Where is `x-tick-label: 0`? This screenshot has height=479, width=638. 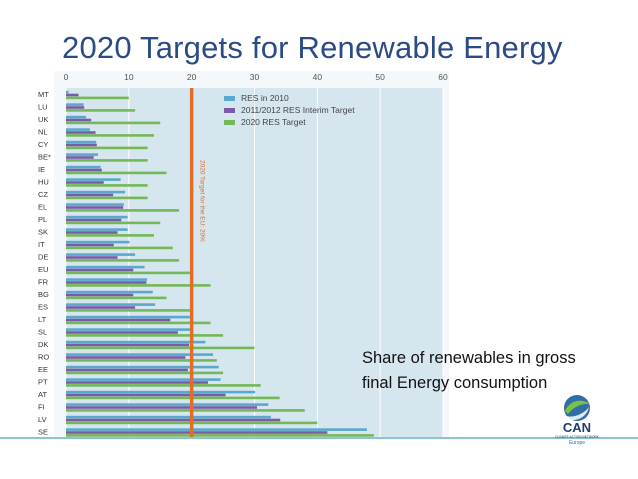 x-tick-label: 0 is located at coordinates (66, 77).